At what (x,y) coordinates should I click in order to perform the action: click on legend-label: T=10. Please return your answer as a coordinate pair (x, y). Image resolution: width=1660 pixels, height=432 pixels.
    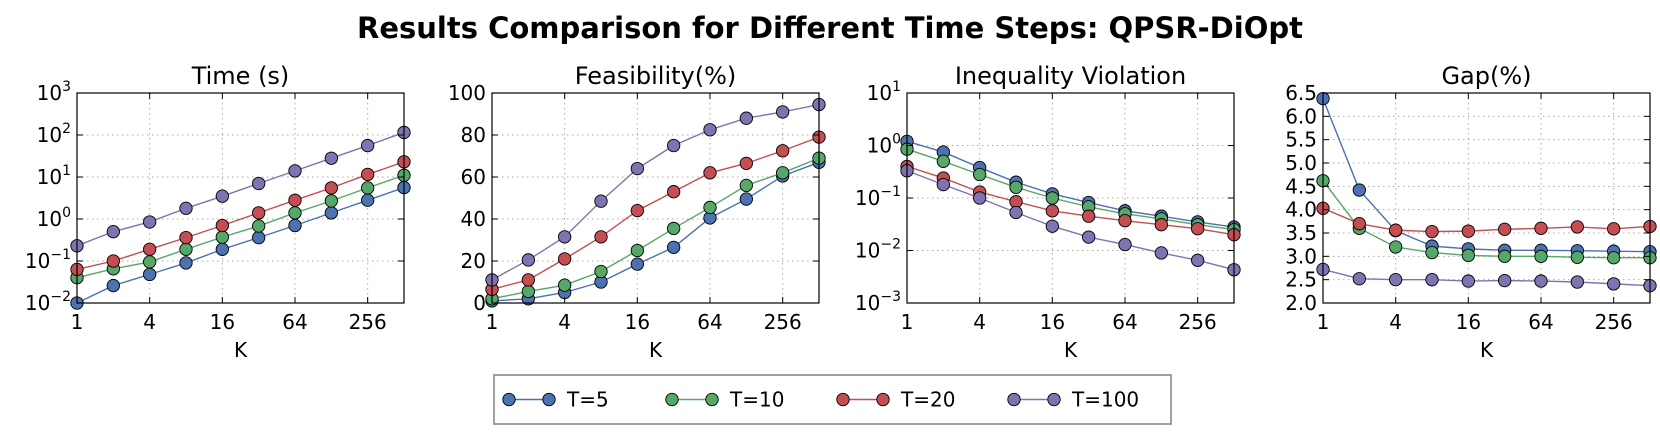
    Looking at the image, I should click on (756, 400).